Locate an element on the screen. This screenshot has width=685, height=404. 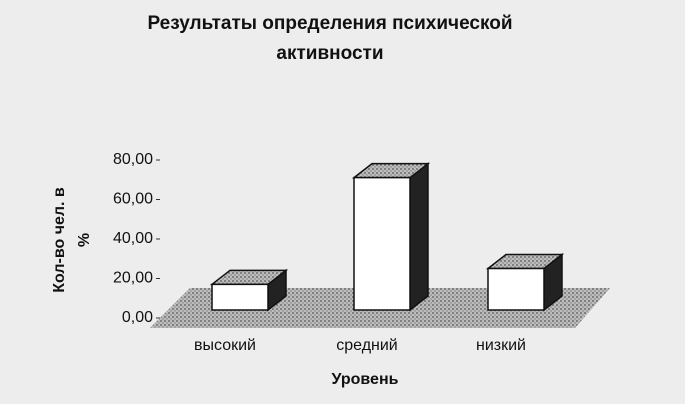
x-axis-label: Уровень is located at coordinates (365, 379).